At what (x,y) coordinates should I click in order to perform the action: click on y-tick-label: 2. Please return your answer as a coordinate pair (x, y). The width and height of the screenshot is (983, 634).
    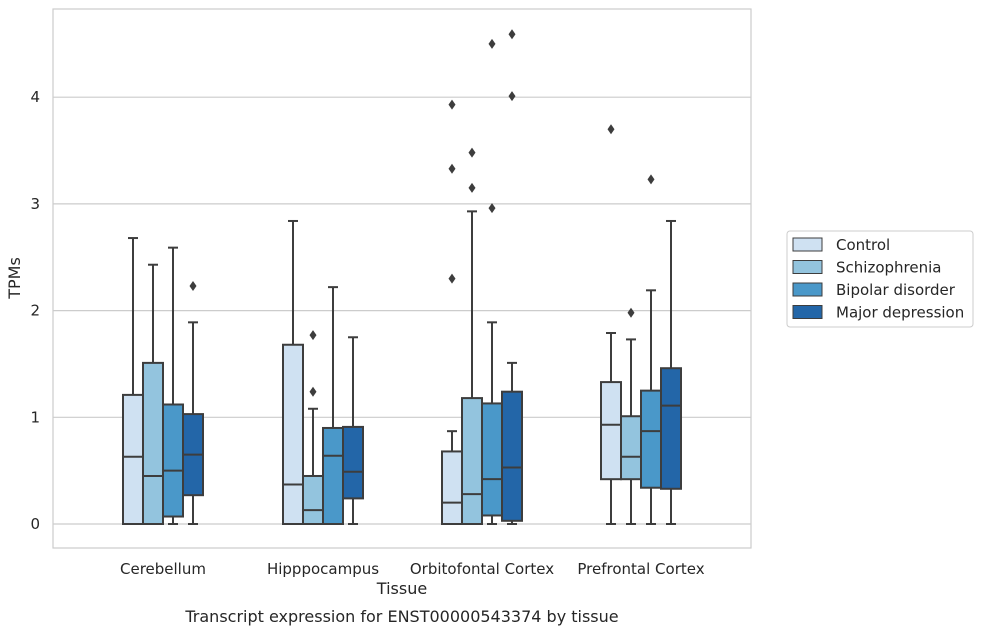
    Looking at the image, I should click on (35, 311).